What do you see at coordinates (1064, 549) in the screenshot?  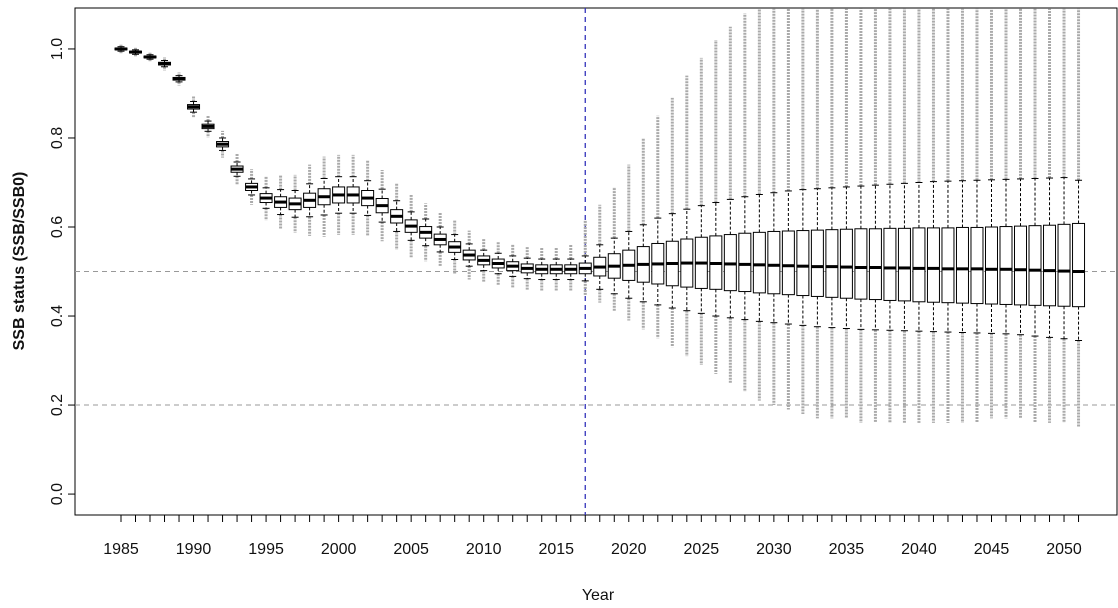 I see `x-tick-label: 2050` at bounding box center [1064, 549].